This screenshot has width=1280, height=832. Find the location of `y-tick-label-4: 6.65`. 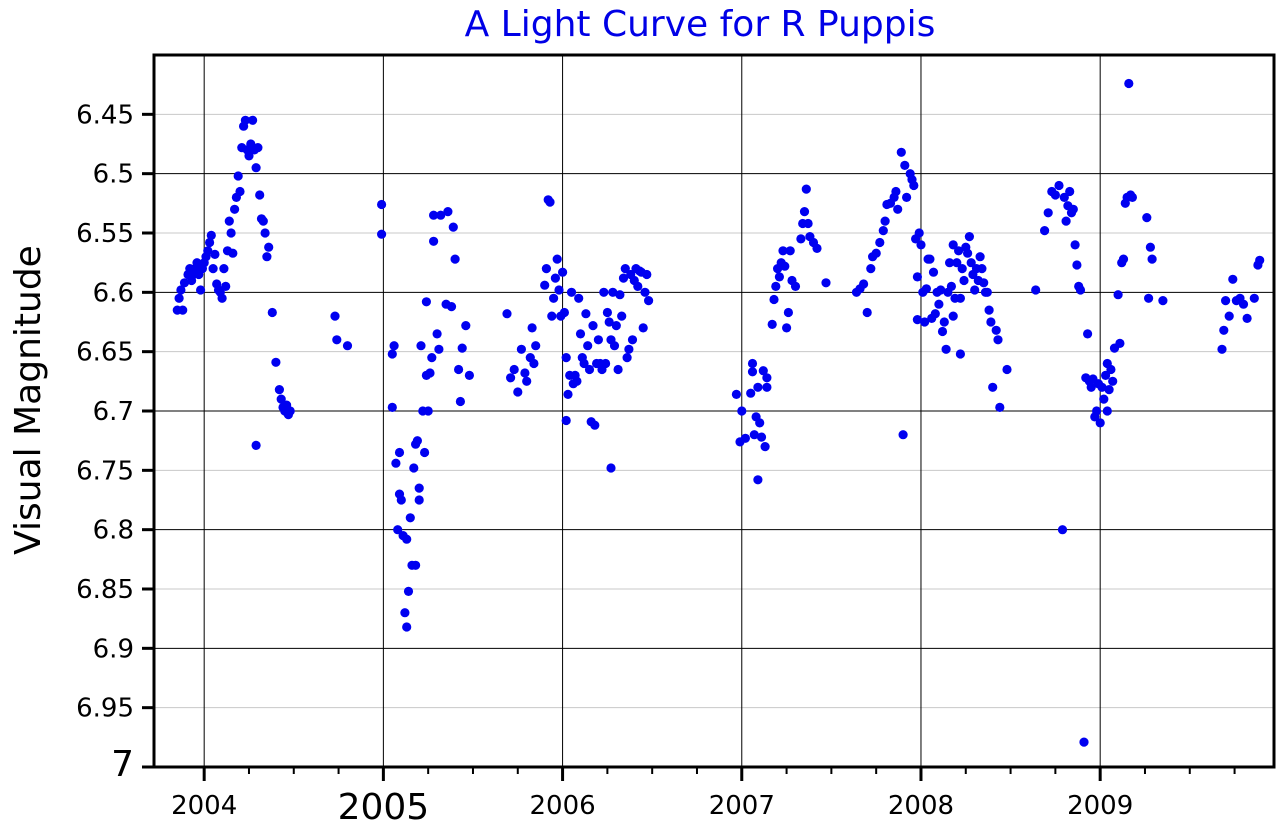

y-tick-label-4: 6.65 is located at coordinates (105, 353).